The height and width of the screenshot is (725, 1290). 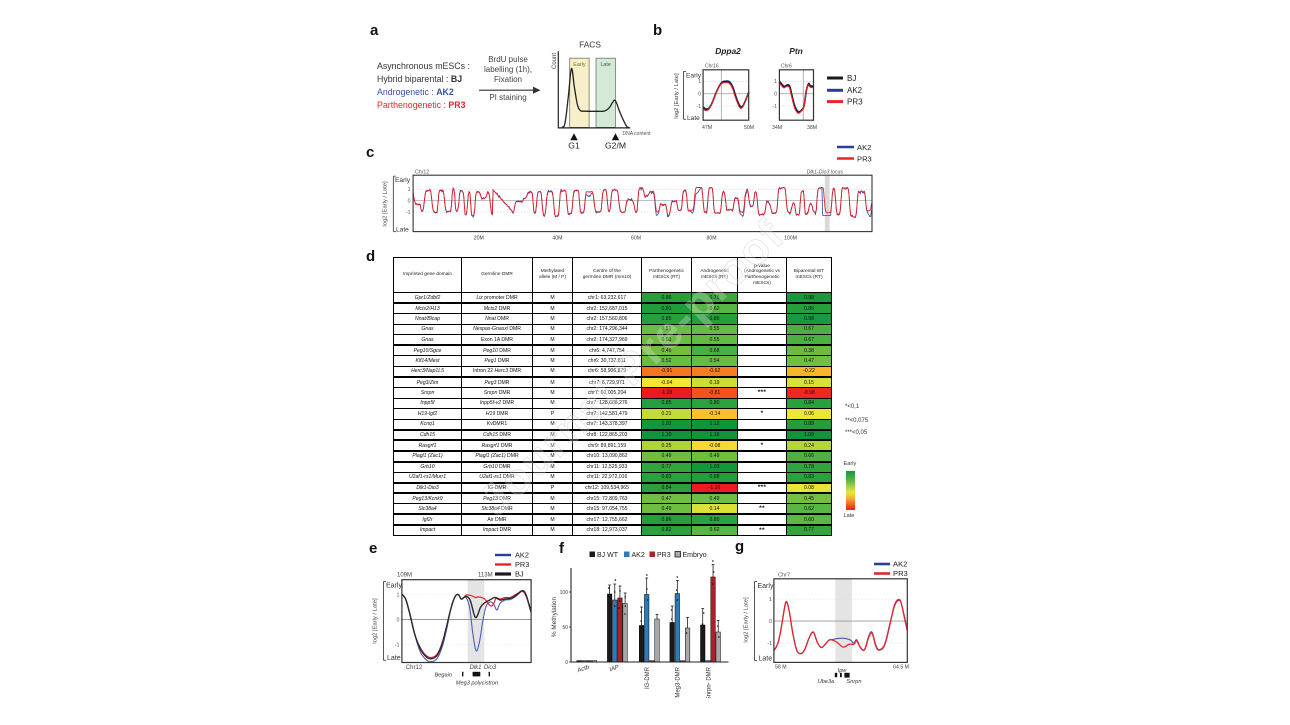 What do you see at coordinates (695, 555) in the screenshot?
I see `svg-text: Embryo` at bounding box center [695, 555].